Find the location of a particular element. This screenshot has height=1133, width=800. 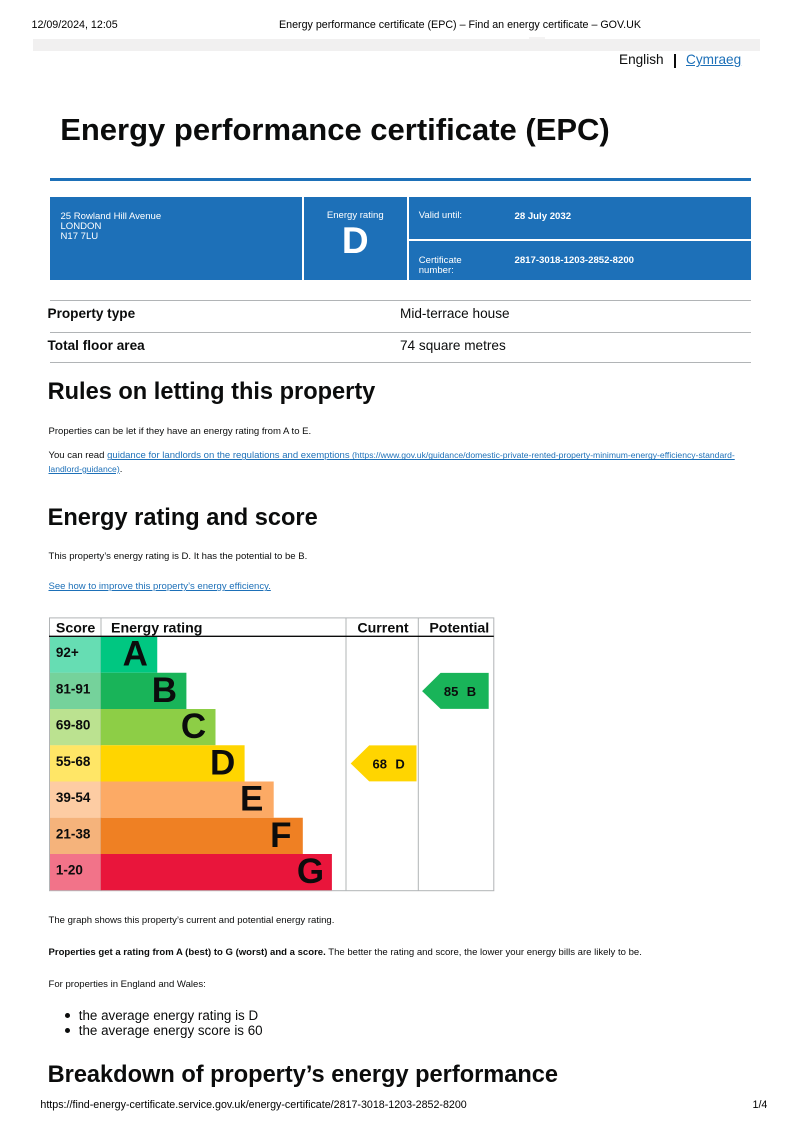

svg-text: 68 is located at coordinates (379, 764).